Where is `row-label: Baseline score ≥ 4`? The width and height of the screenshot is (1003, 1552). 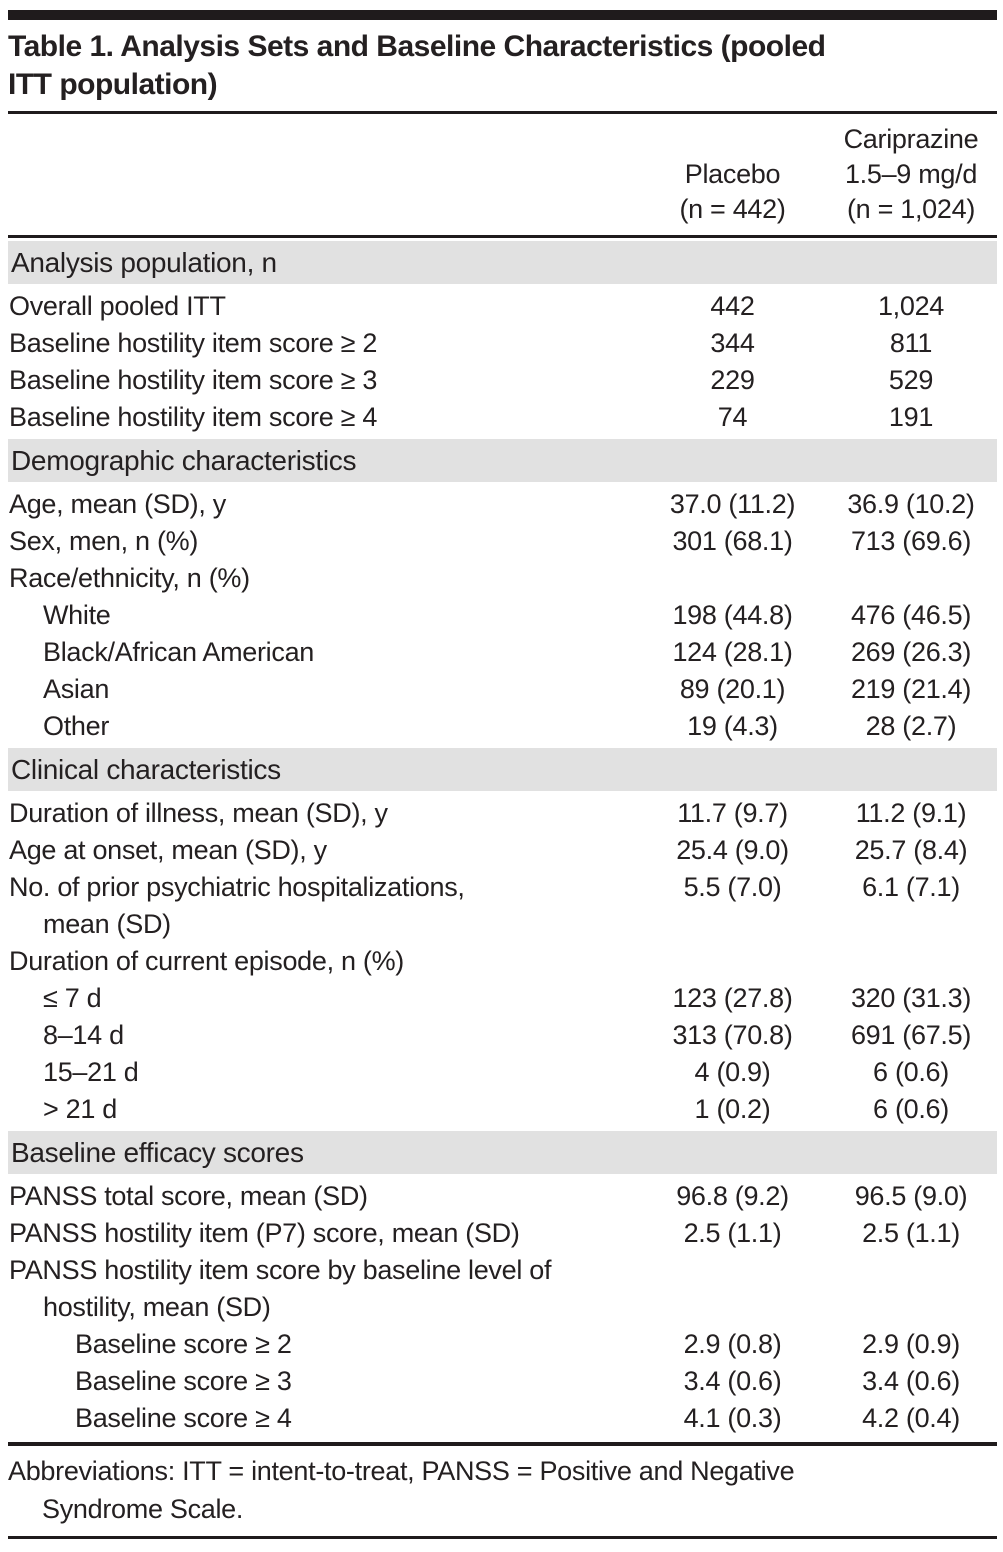
row-label: Baseline score ≥ 4 is located at coordinates (183, 1418).